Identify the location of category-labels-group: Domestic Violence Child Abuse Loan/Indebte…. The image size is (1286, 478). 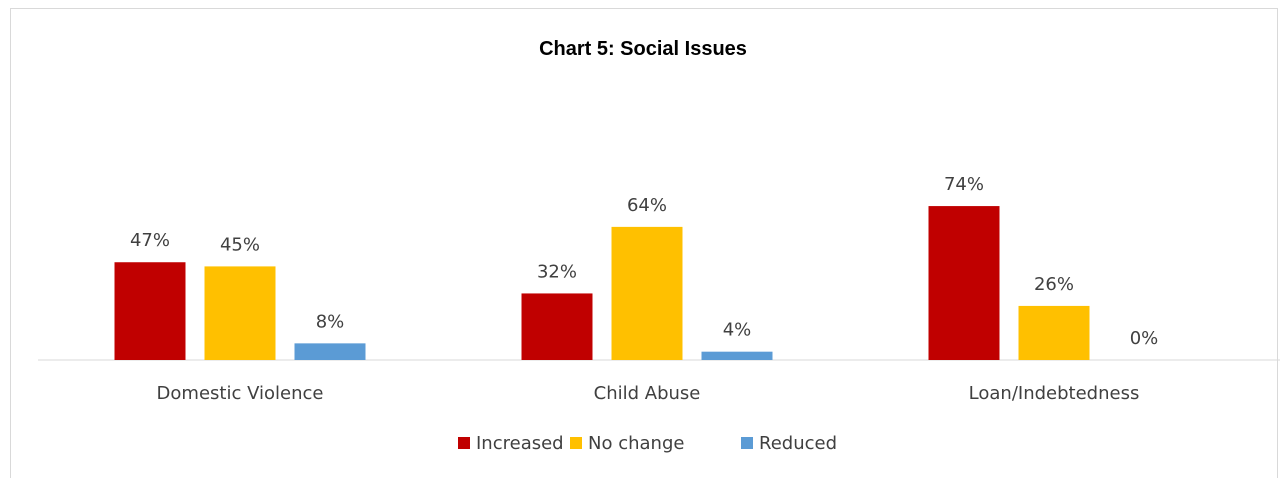
(648, 393).